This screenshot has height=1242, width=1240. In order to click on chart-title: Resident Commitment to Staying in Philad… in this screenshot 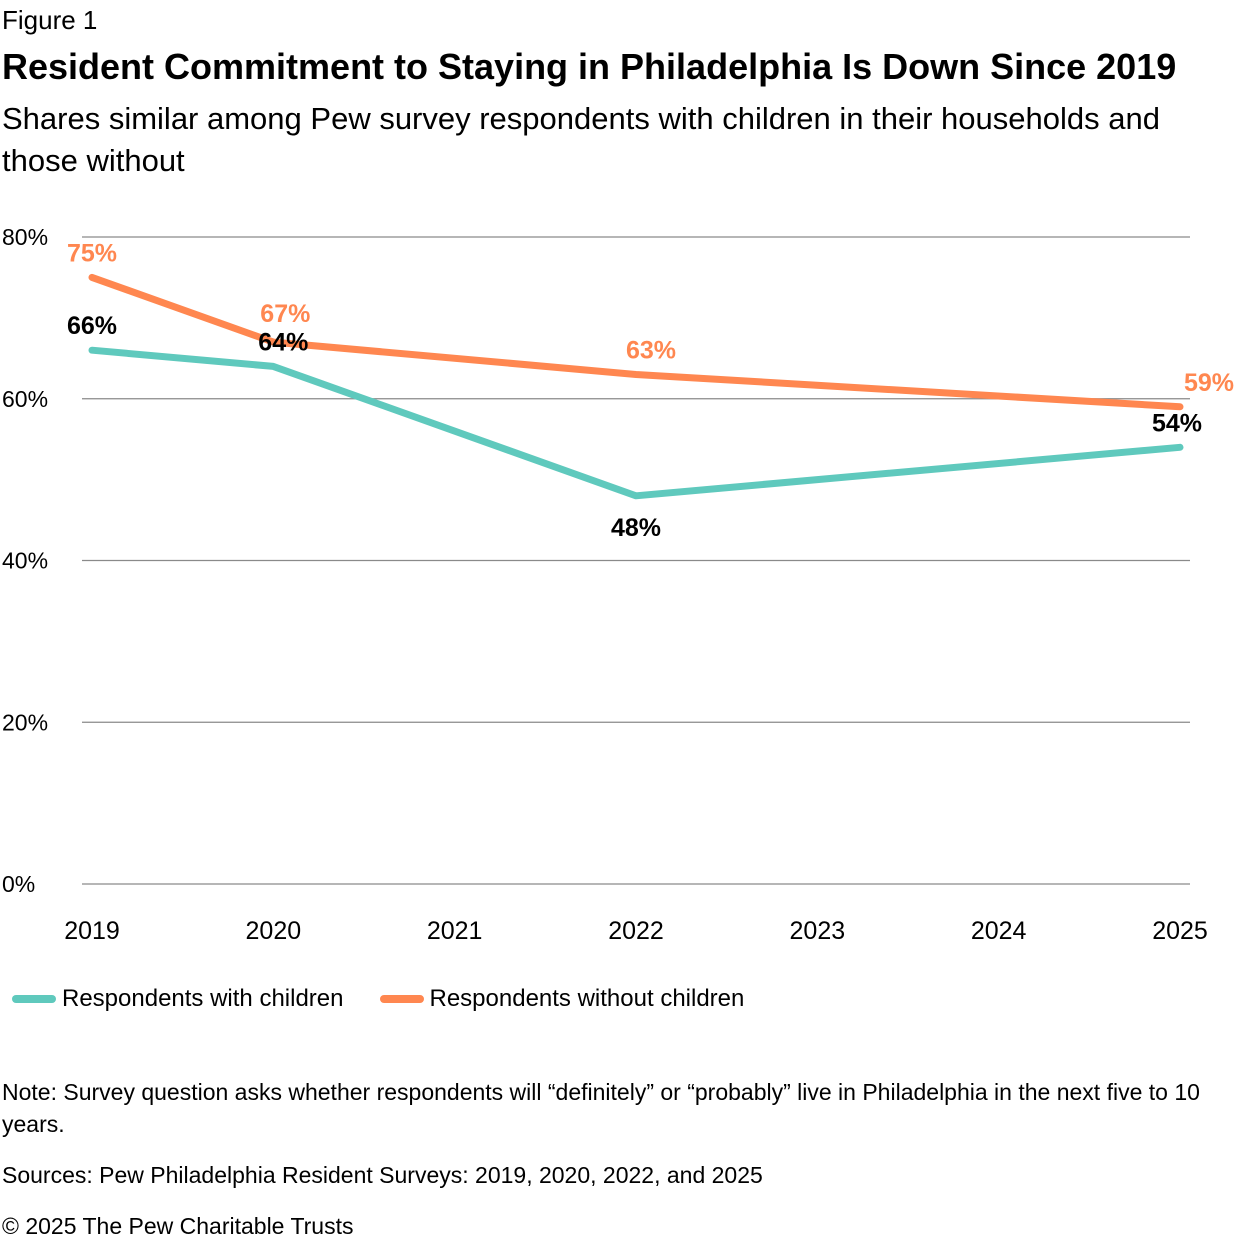, I will do `click(589, 66)`.